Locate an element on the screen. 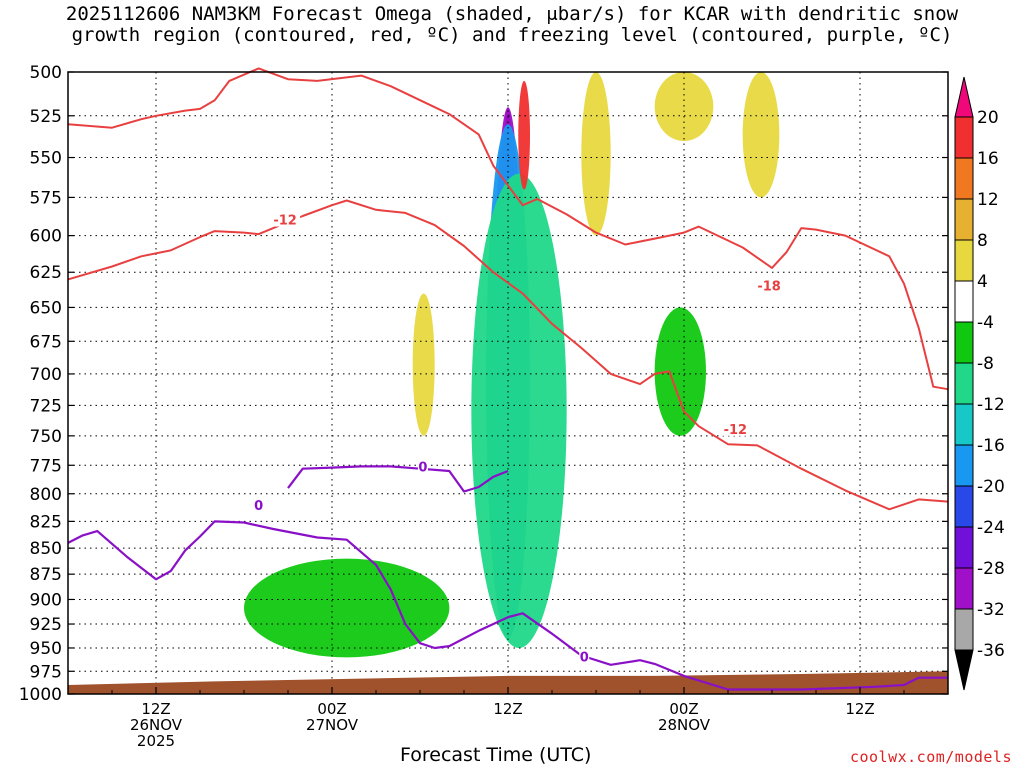 The width and height of the screenshot is (1024, 768). ytick-label-675: 675 is located at coordinates (46, 342).